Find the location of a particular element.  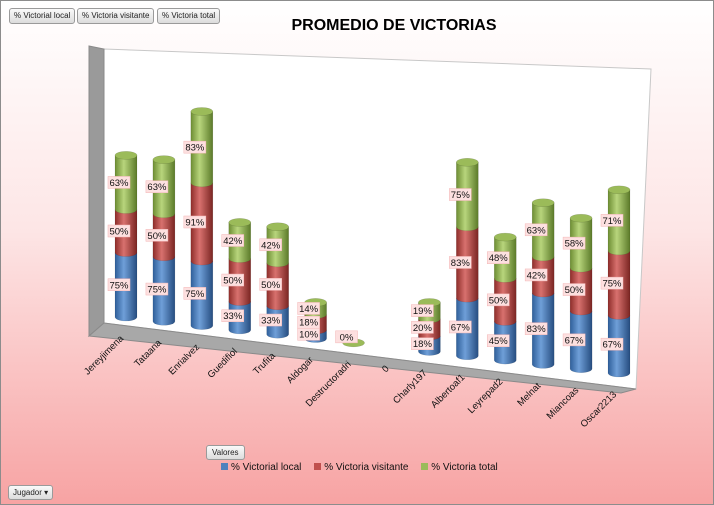

valores-button: Valores is located at coordinates (225, 452).